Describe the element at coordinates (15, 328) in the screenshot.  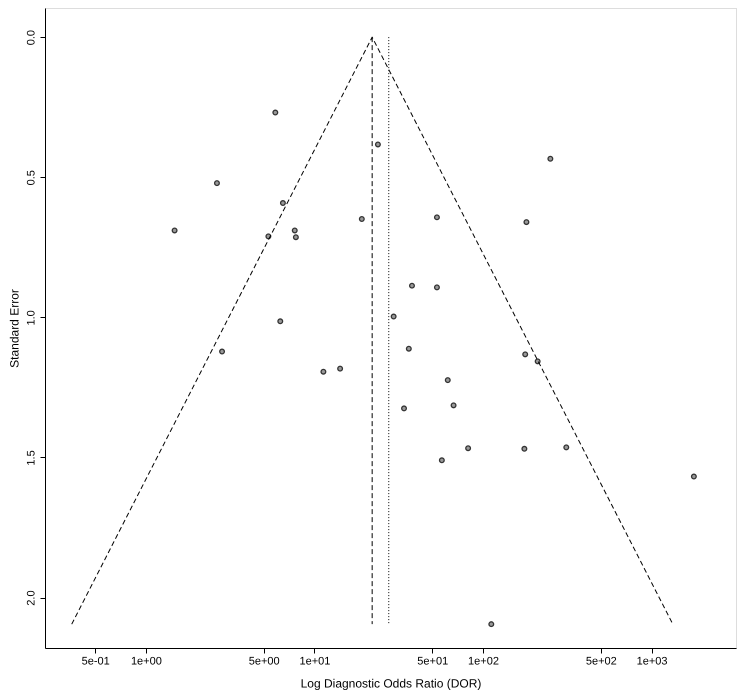
I see `y-axis-title: Standard Error` at that location.